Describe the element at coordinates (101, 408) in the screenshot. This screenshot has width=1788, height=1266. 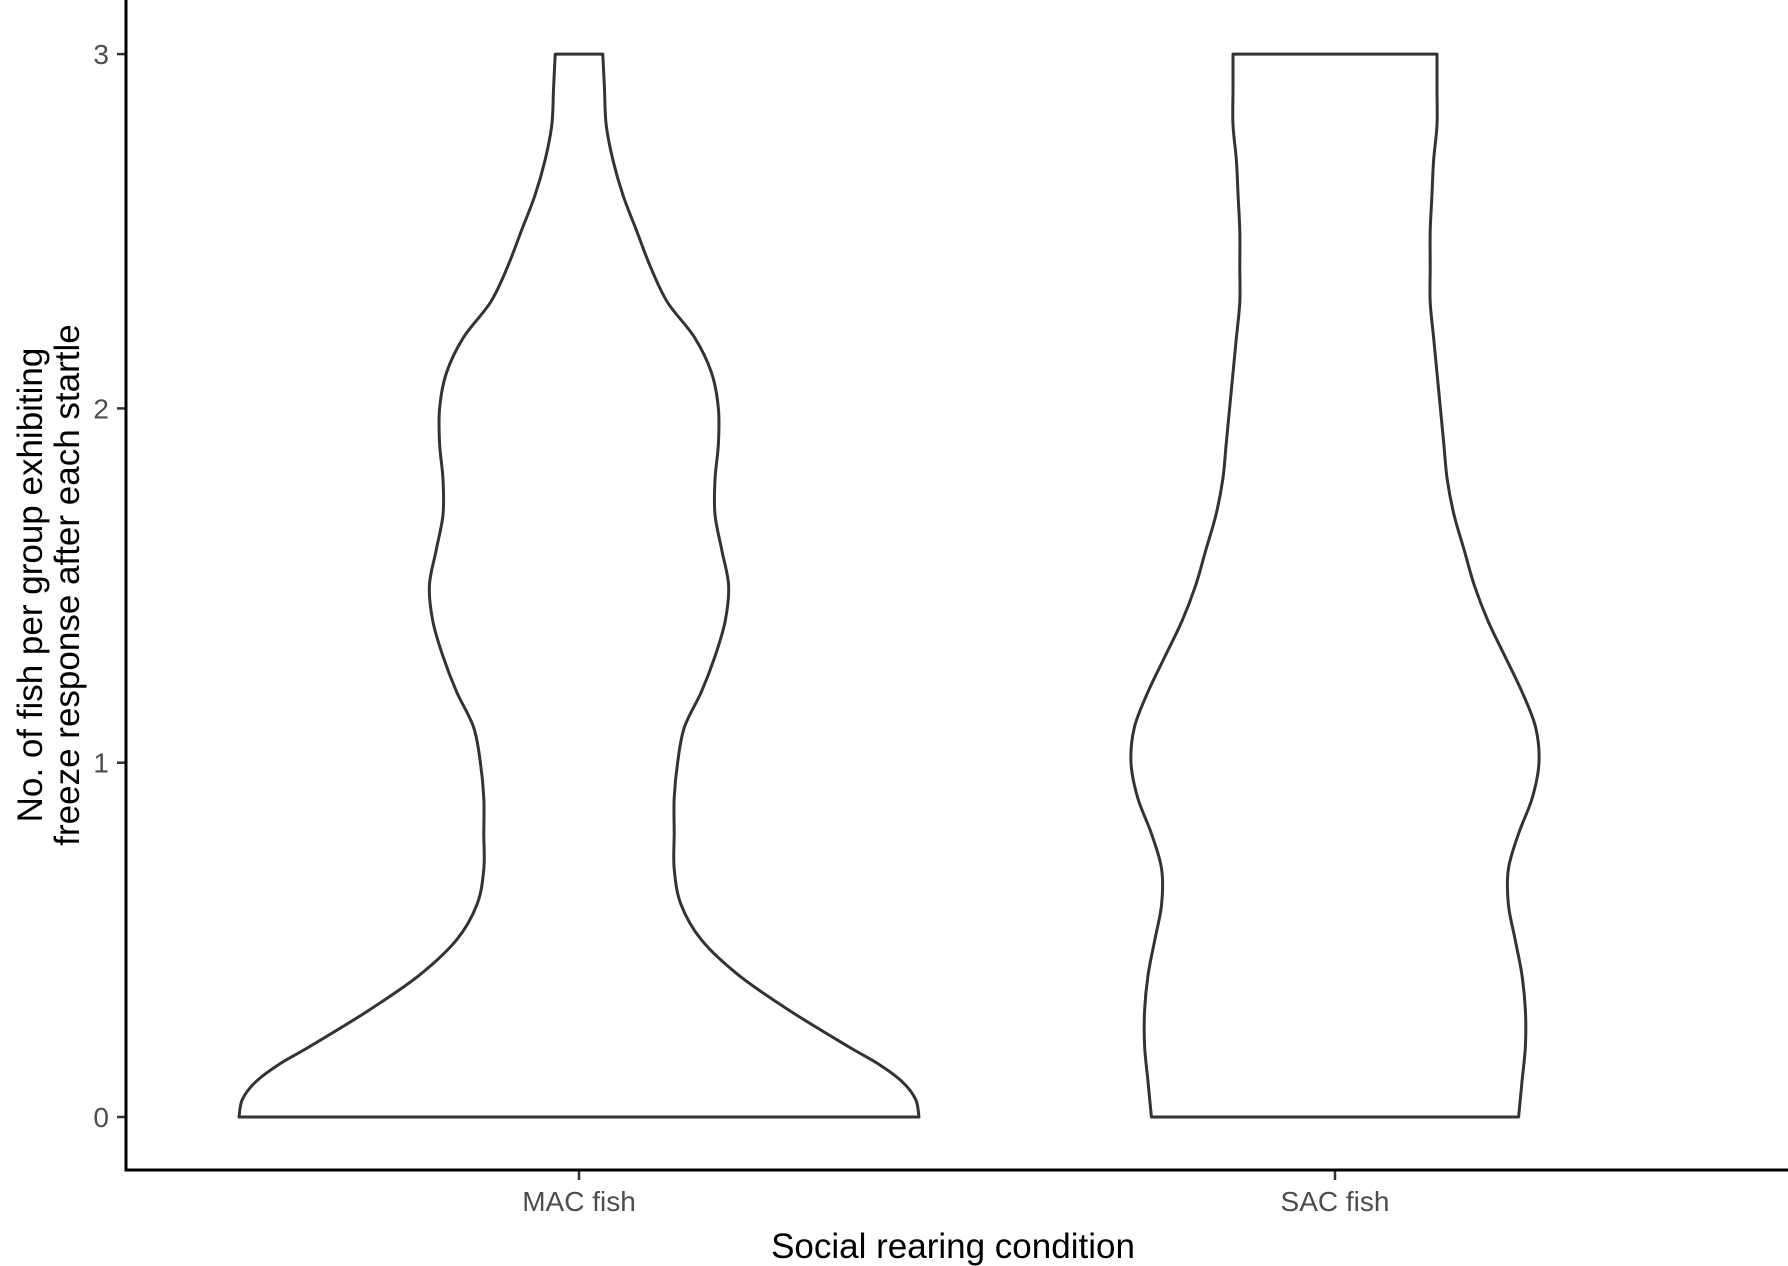
I see `y-tick-label: 2` at that location.